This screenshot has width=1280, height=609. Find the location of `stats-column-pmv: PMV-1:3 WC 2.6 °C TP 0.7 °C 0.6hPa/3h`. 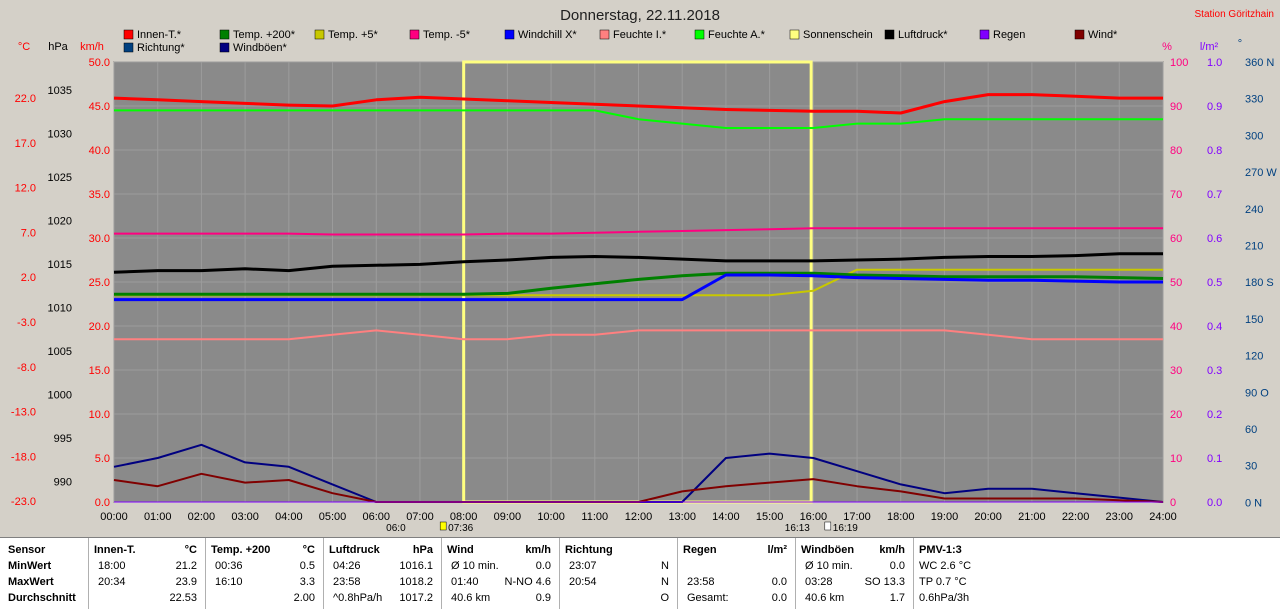

stats-column-pmv: PMV-1:3 WC 2.6 °C TP 0.7 °C 0.6hPa/3h is located at coordinates (973, 573).